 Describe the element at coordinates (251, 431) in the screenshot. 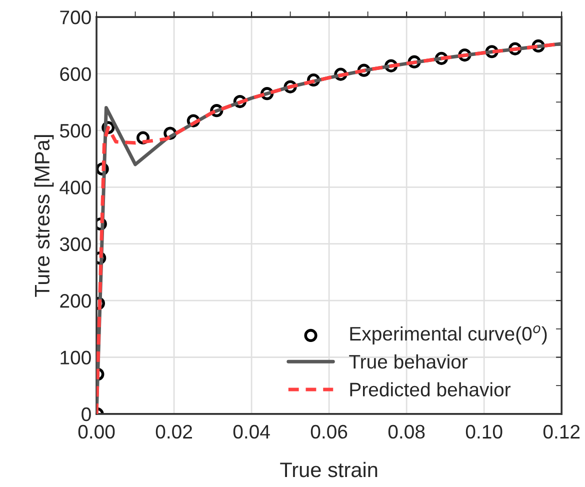

I see `x-tick-label: 0.04` at that location.